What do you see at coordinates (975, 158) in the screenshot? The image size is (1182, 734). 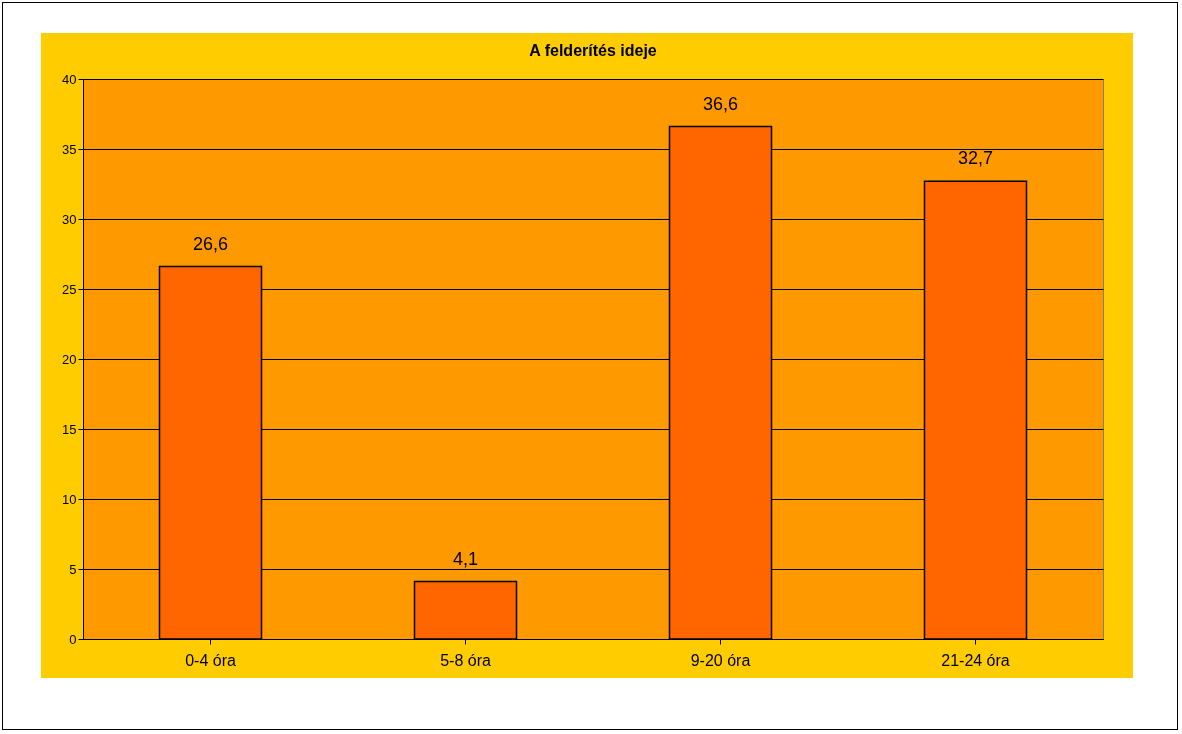 I see `data-label: 32,7` at bounding box center [975, 158].